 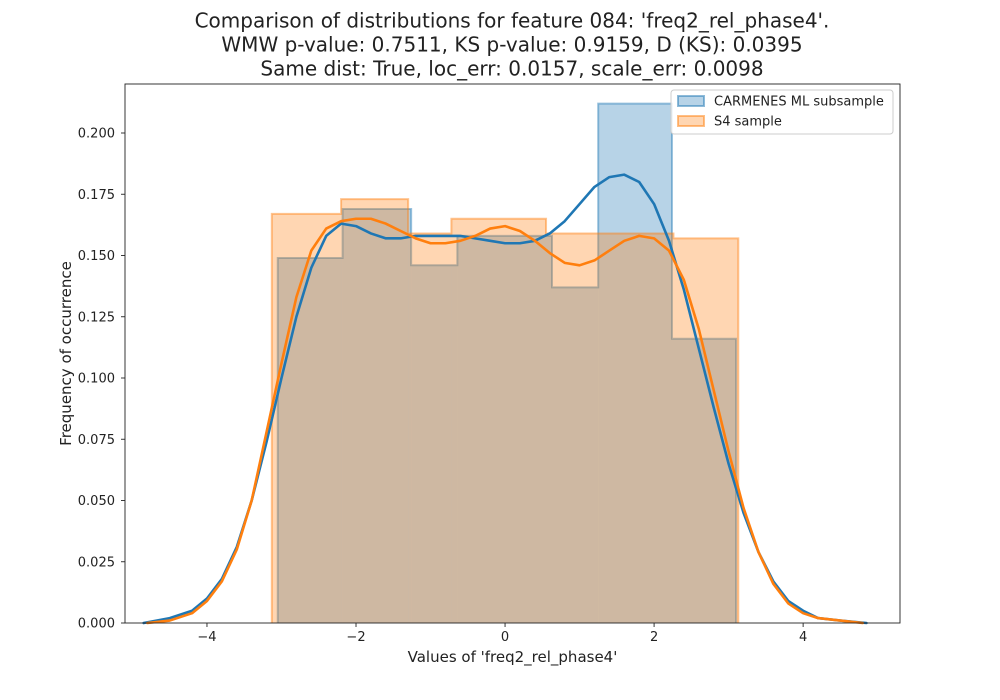 I want to click on y-tick-label: 0.125, so click(x=96, y=317).